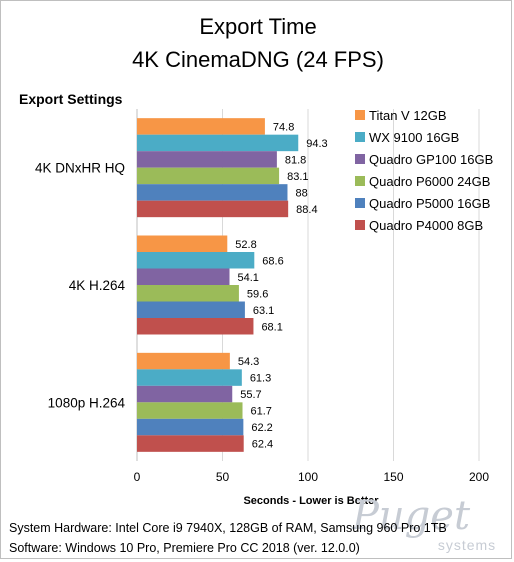 The image size is (514, 562). What do you see at coordinates (263, 311) in the screenshot?
I see `bar-value-label: 63.1` at bounding box center [263, 311].